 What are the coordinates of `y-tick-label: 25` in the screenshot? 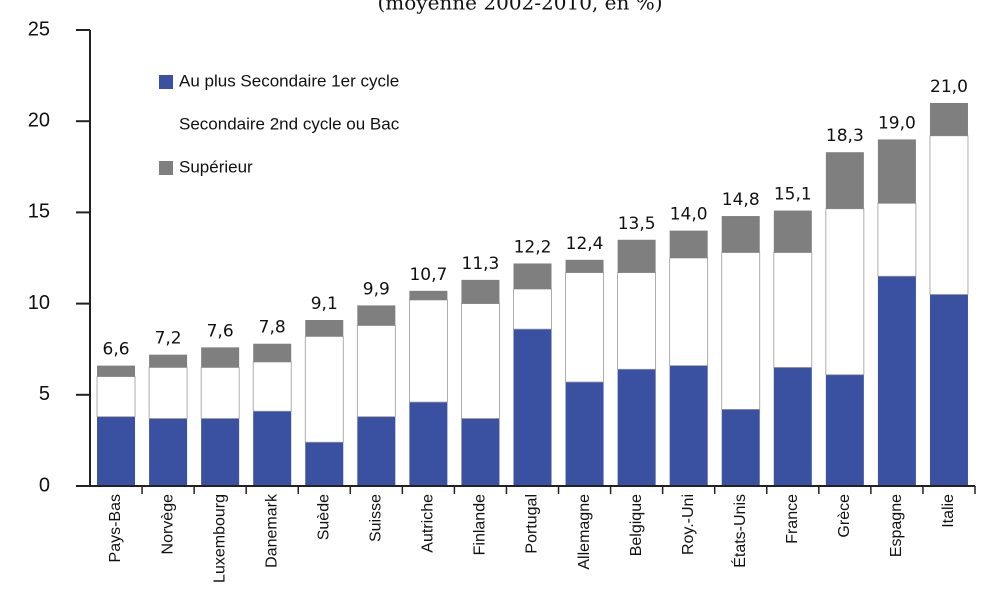 It's located at (39, 29).